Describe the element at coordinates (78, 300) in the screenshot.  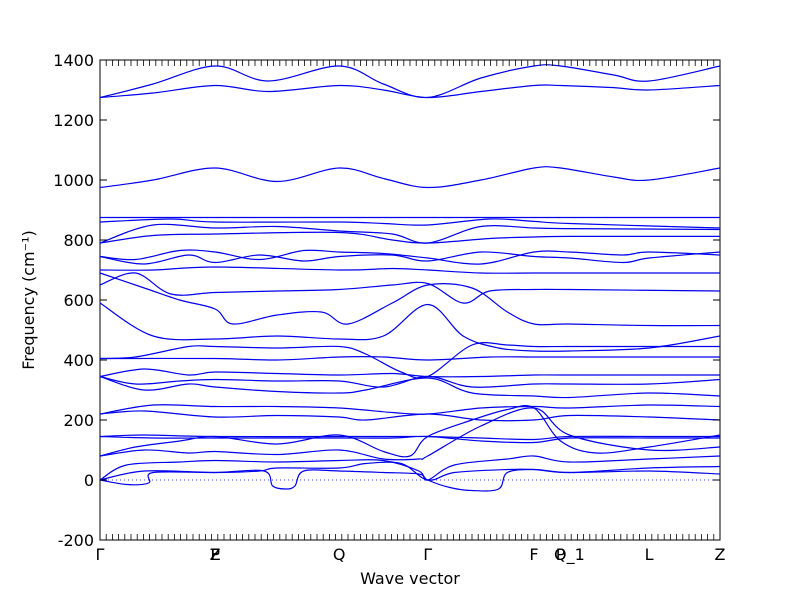
I see `y-tick-label: 600` at that location.